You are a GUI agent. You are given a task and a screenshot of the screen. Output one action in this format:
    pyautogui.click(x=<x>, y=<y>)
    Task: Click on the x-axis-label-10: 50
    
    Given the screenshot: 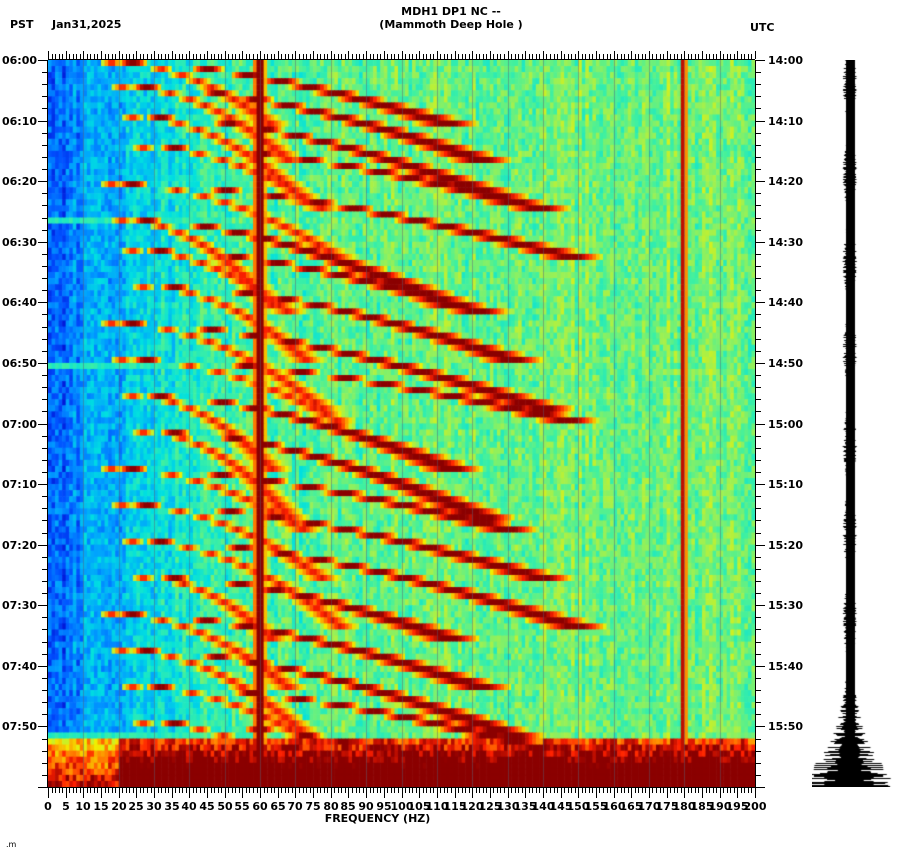 What is the action you would take?
    pyautogui.click(x=225, y=806)
    